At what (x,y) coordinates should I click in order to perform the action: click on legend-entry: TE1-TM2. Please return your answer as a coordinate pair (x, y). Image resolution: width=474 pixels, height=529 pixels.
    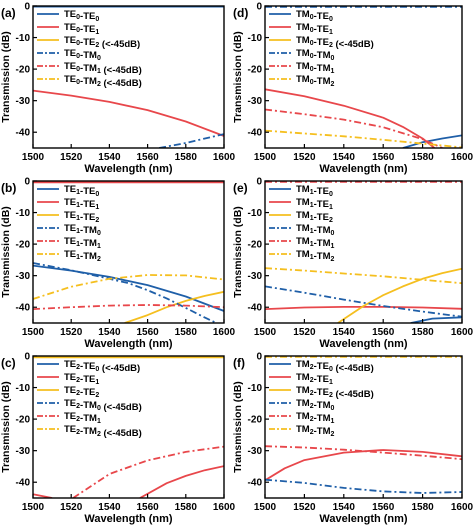
    Looking at the image, I should click on (82, 256).